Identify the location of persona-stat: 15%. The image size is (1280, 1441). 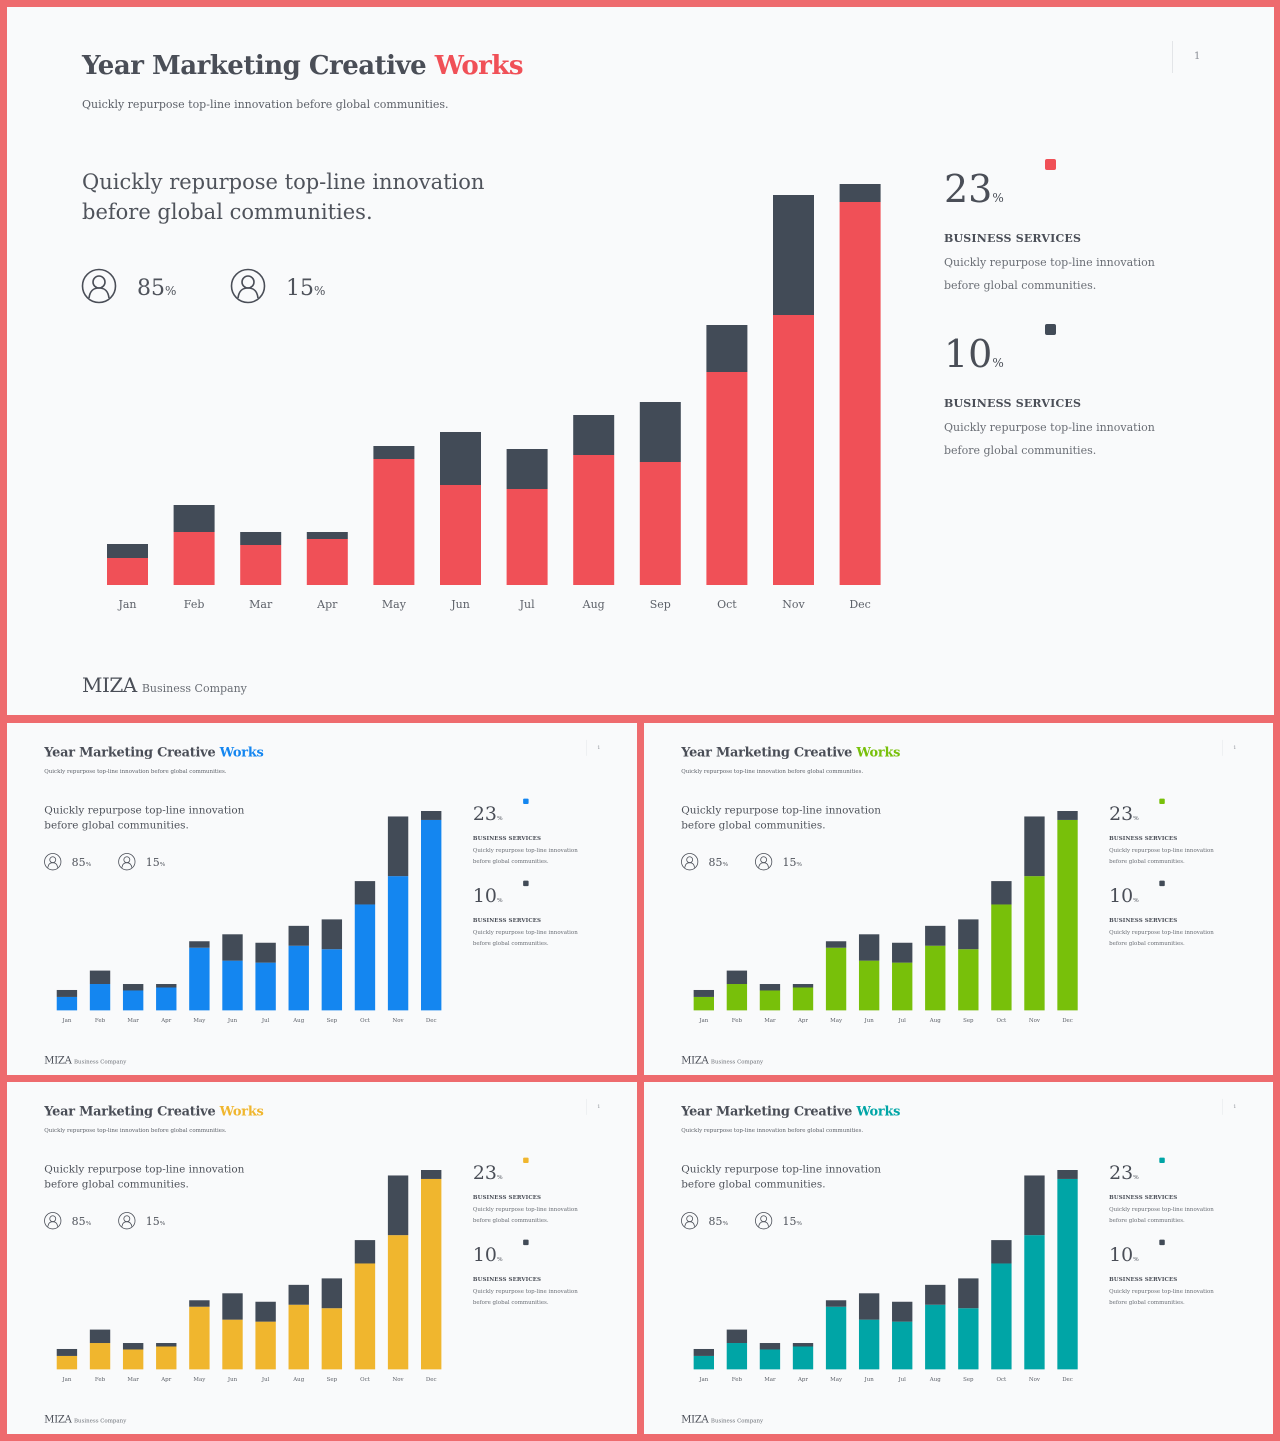
(778, 1222).